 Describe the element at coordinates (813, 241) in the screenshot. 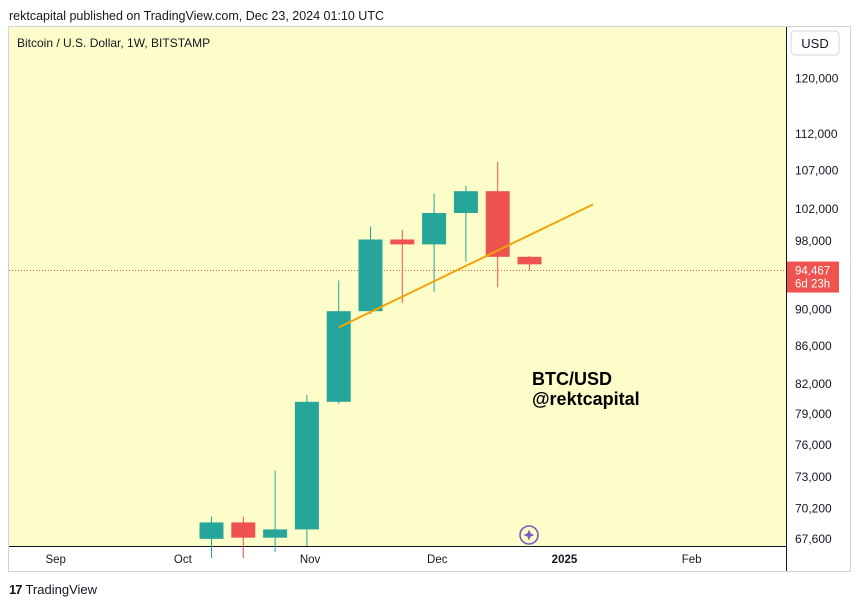

I see `price-tick-label: 98,000` at that location.